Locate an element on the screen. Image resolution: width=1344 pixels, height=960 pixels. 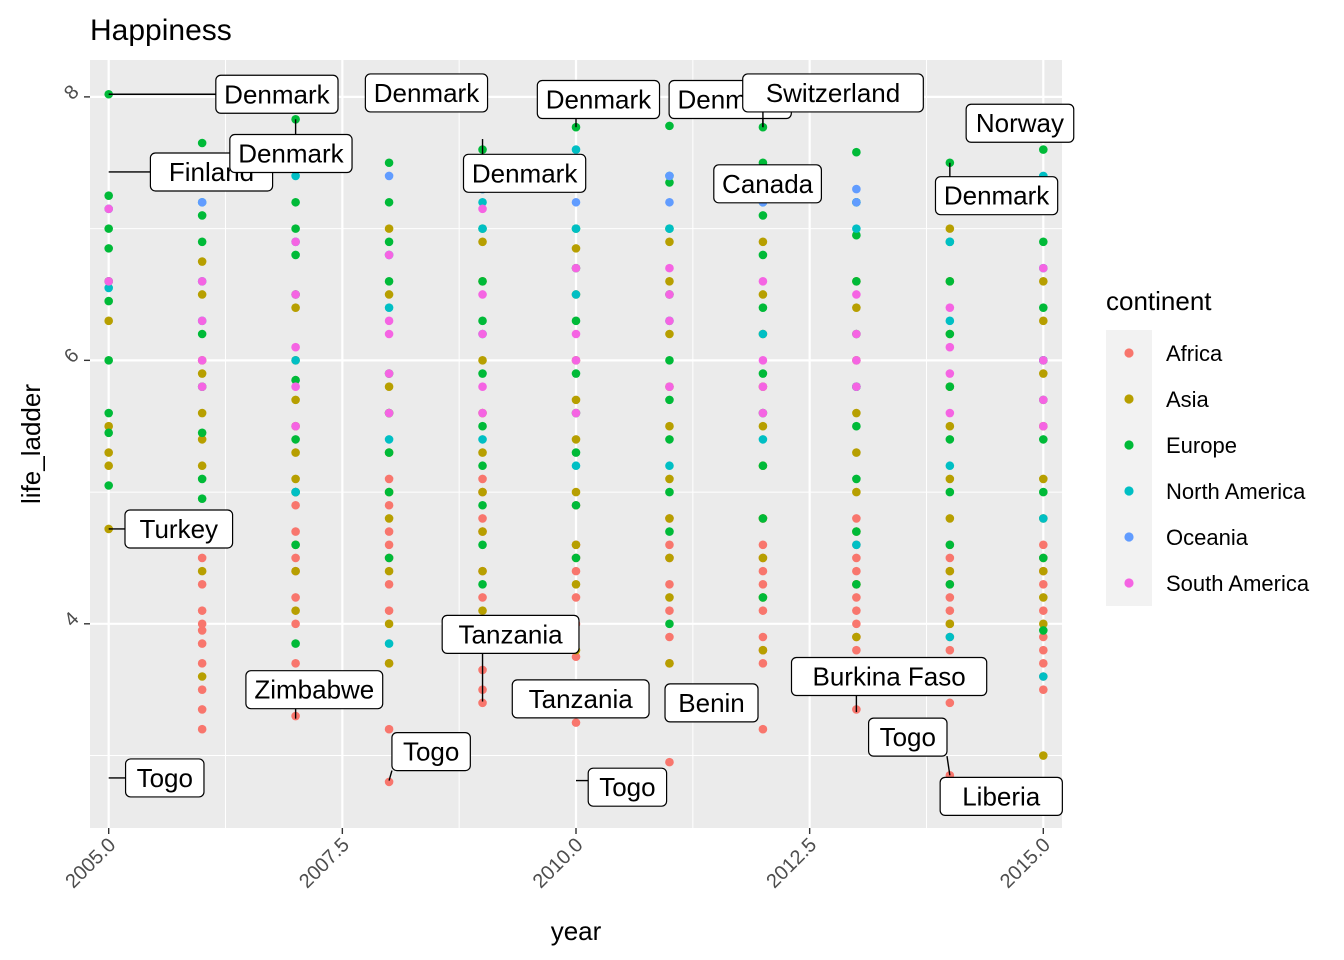
y-axis-title: life_ladder is located at coordinates (31, 444).